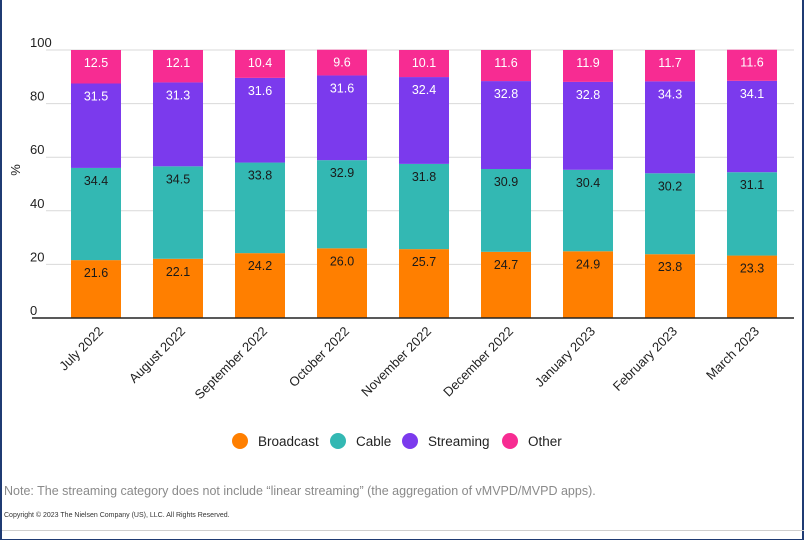 Image resolution: width=806 pixels, height=542 pixels. I want to click on y-axis: 0 20 40 60 80 100%, so click(30, 176).